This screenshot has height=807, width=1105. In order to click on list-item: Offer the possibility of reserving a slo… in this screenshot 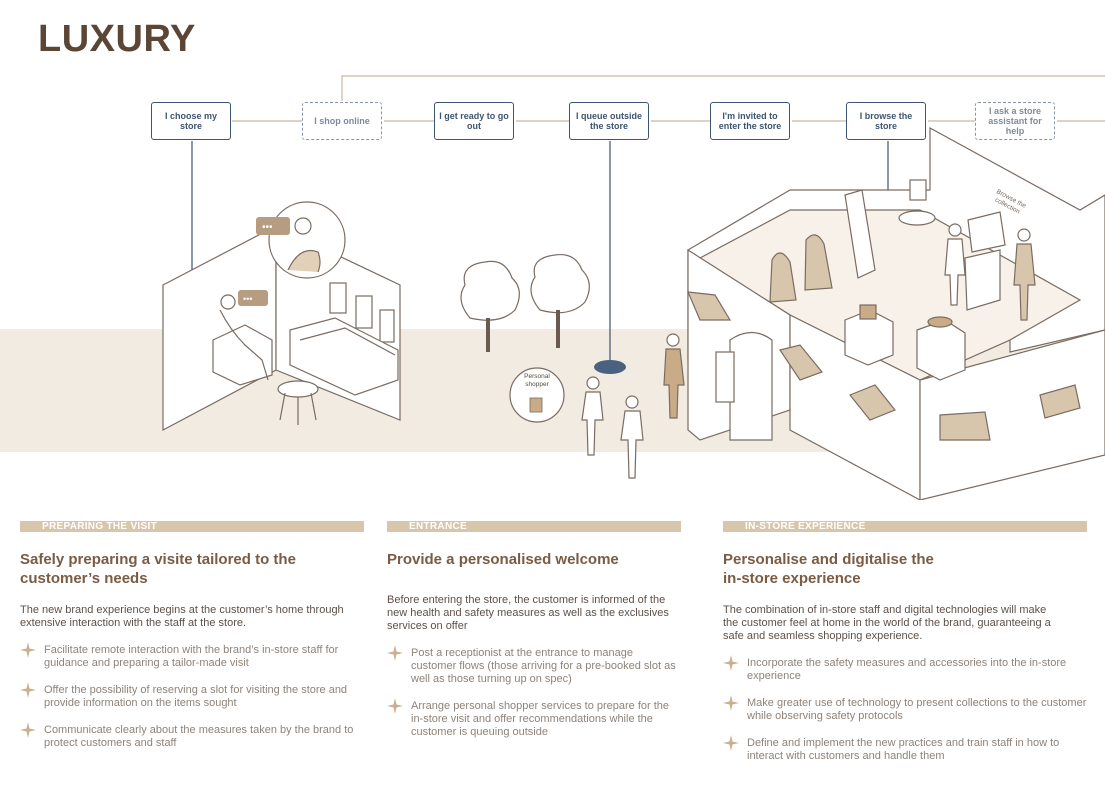, I will do `click(192, 696)`.